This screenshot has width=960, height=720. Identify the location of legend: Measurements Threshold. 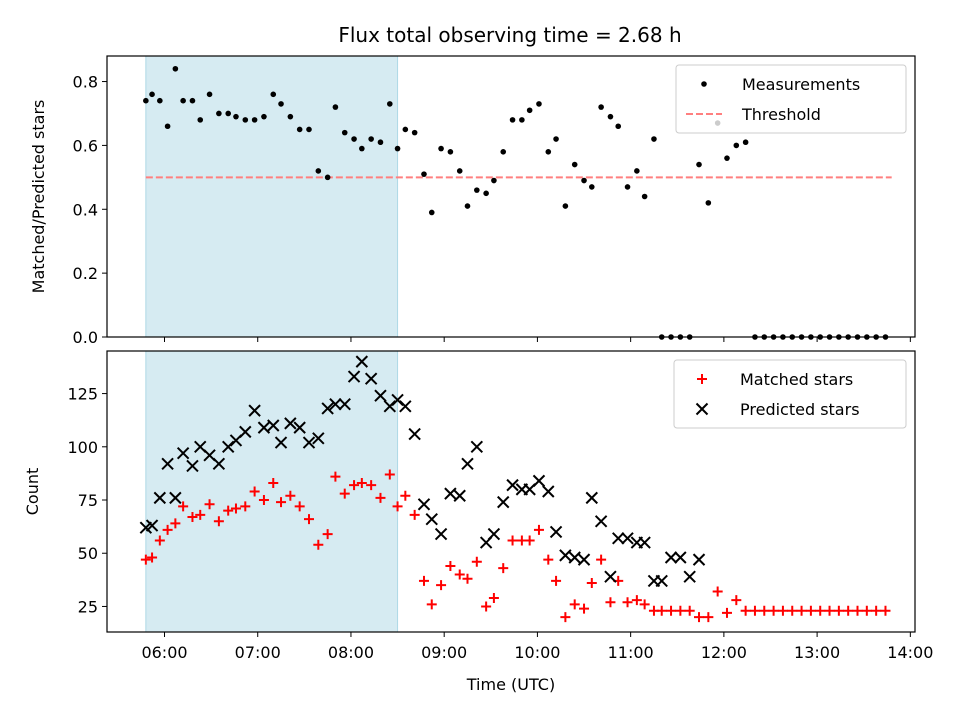
(791, 99).